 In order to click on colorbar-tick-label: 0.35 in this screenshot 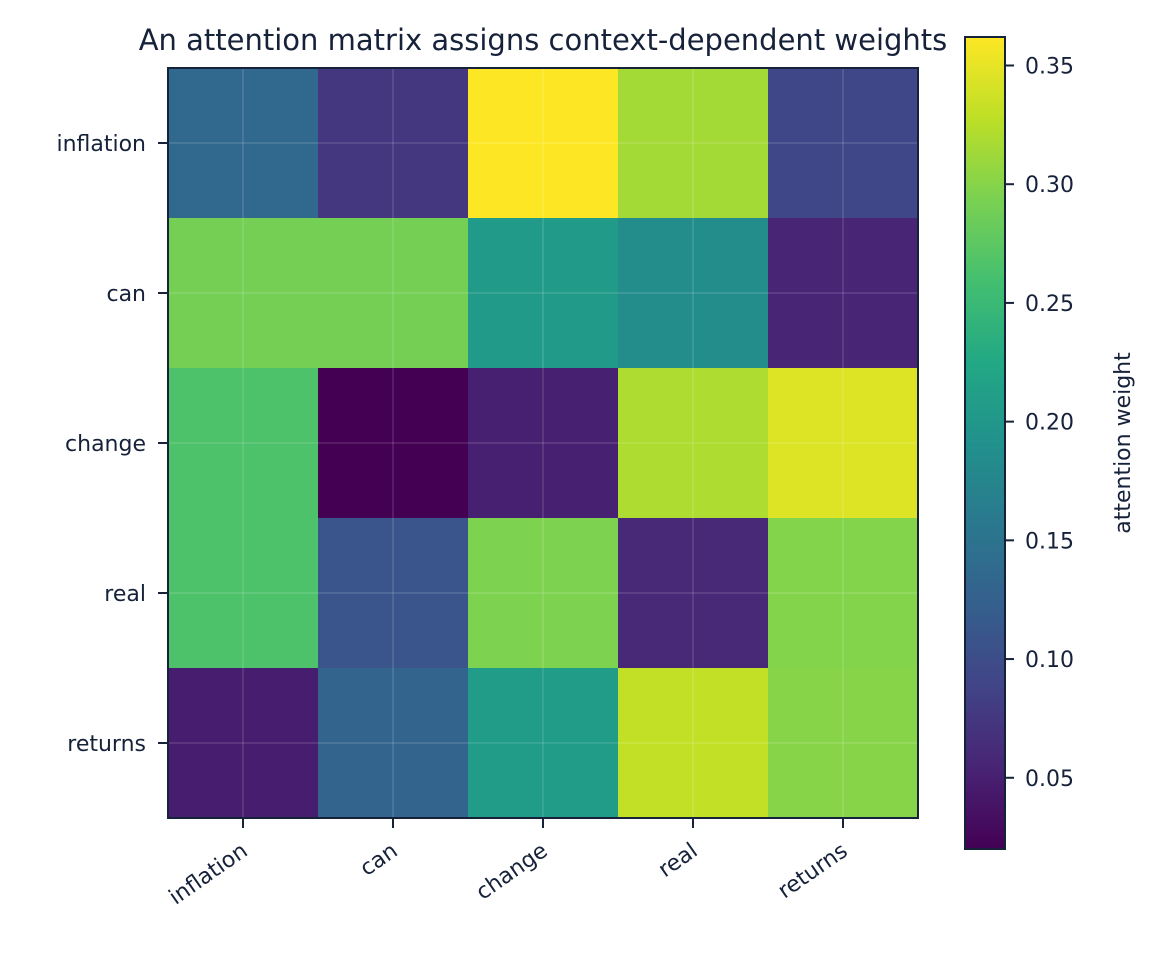, I will do `click(1049, 66)`.